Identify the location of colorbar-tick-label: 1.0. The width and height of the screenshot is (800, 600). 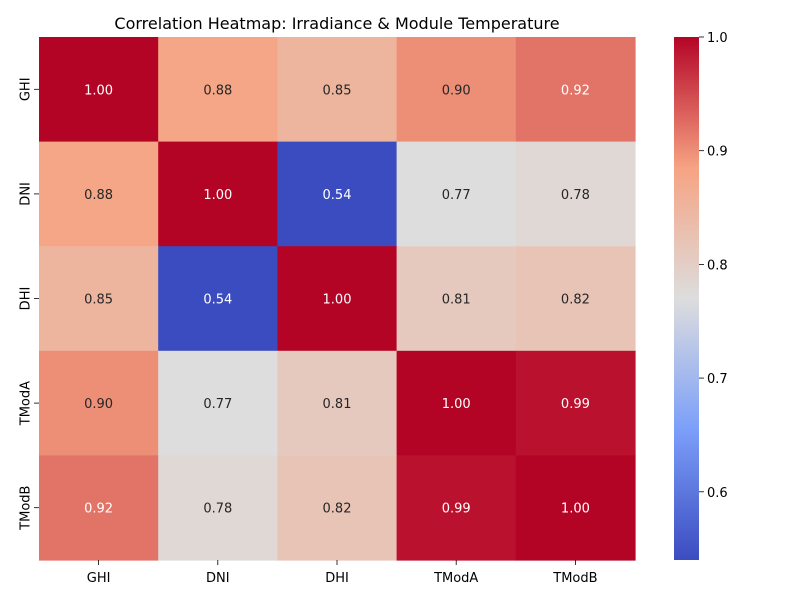
(717, 38).